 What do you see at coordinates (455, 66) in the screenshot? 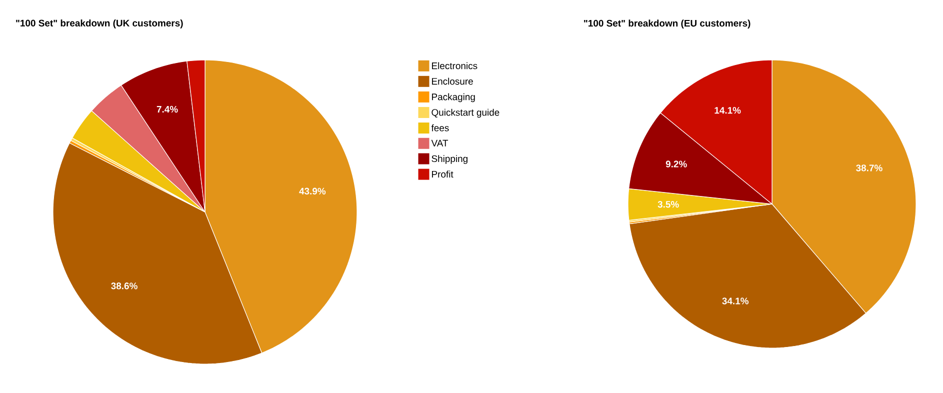
I see `legend-label: Electronics` at bounding box center [455, 66].